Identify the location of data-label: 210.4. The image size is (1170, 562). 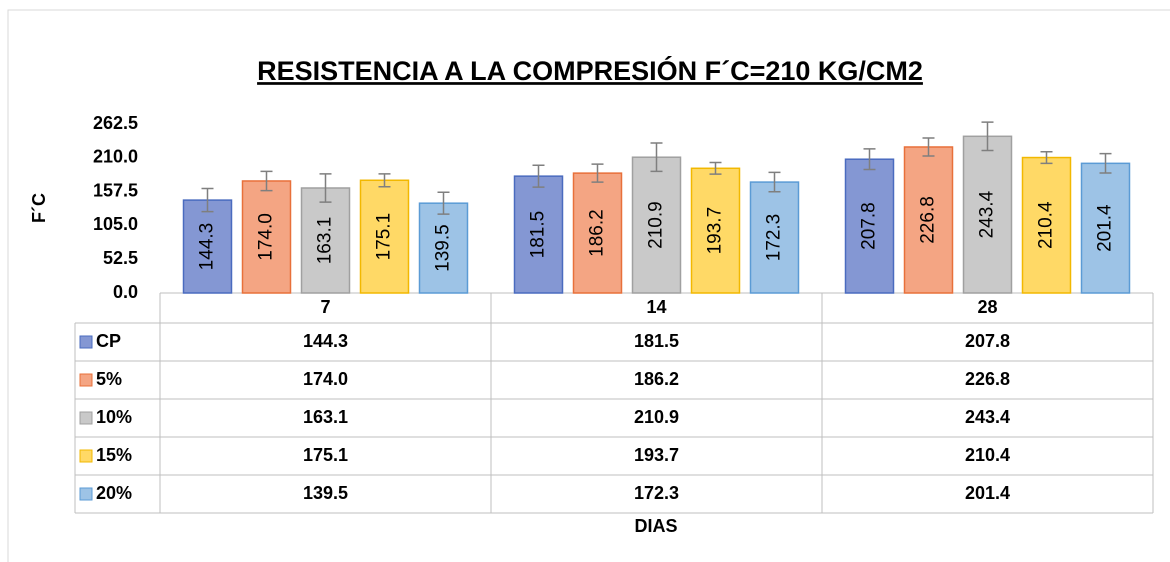
(1046, 225).